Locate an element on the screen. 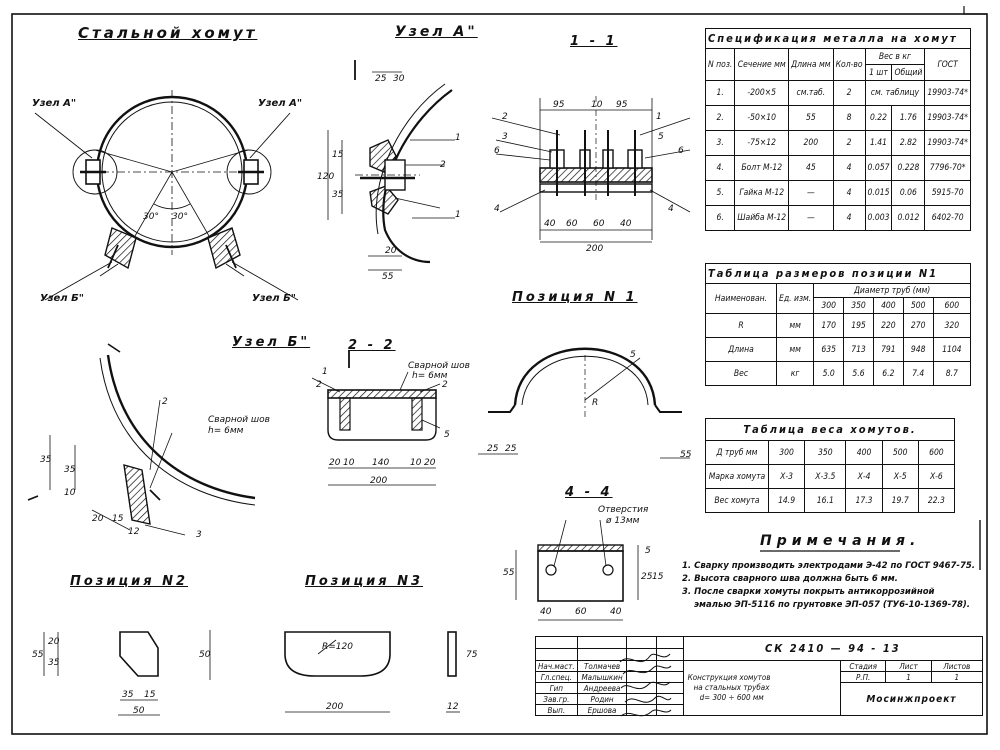  weight-cell: 600 is located at coordinates (936, 452).